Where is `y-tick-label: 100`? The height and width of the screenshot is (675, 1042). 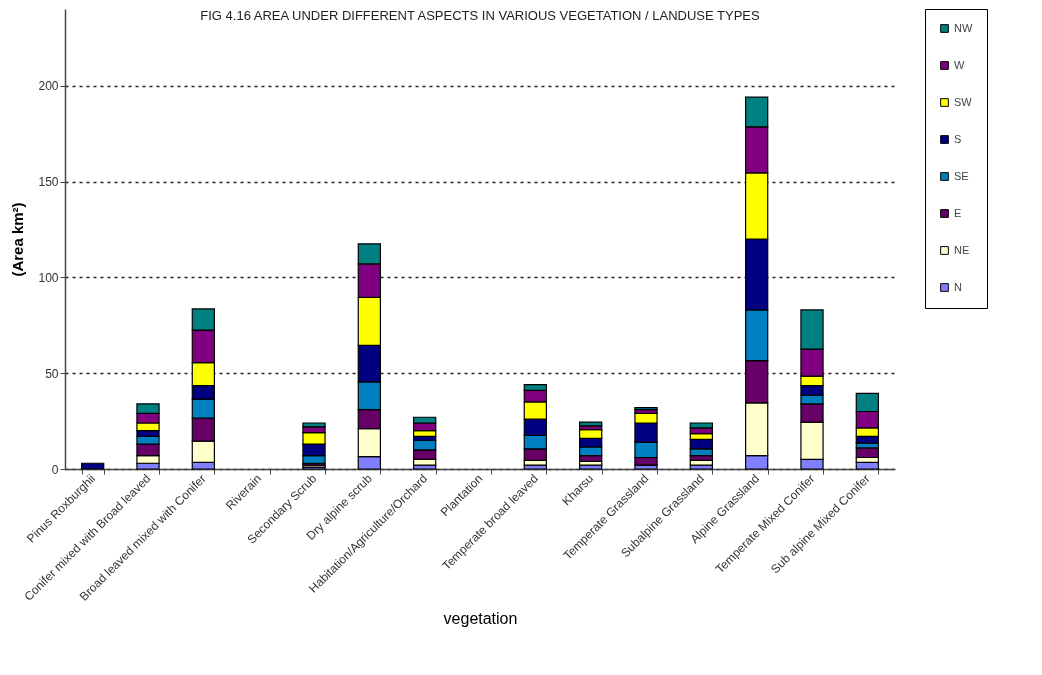
y-tick-label: 100 is located at coordinates (48, 277).